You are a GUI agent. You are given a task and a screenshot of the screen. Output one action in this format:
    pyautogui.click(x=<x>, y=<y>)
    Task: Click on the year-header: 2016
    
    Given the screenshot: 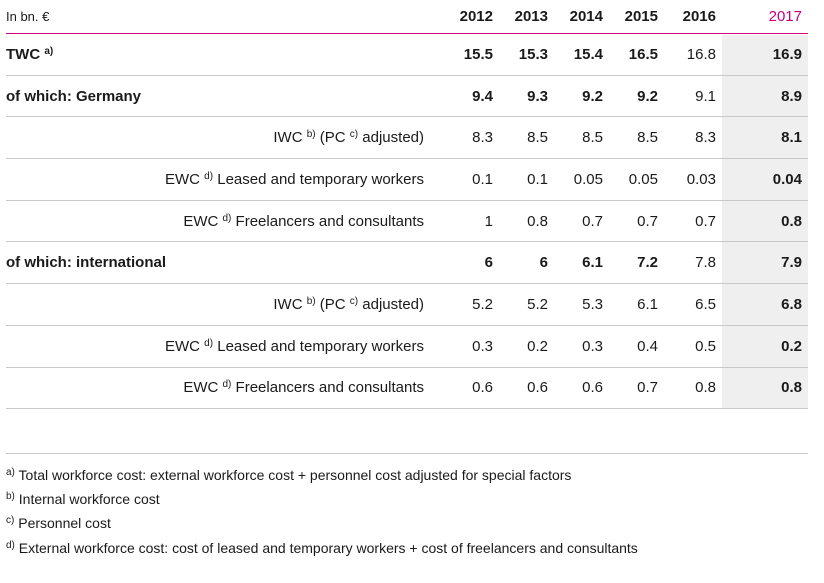 What is the action you would take?
    pyautogui.click(x=693, y=17)
    